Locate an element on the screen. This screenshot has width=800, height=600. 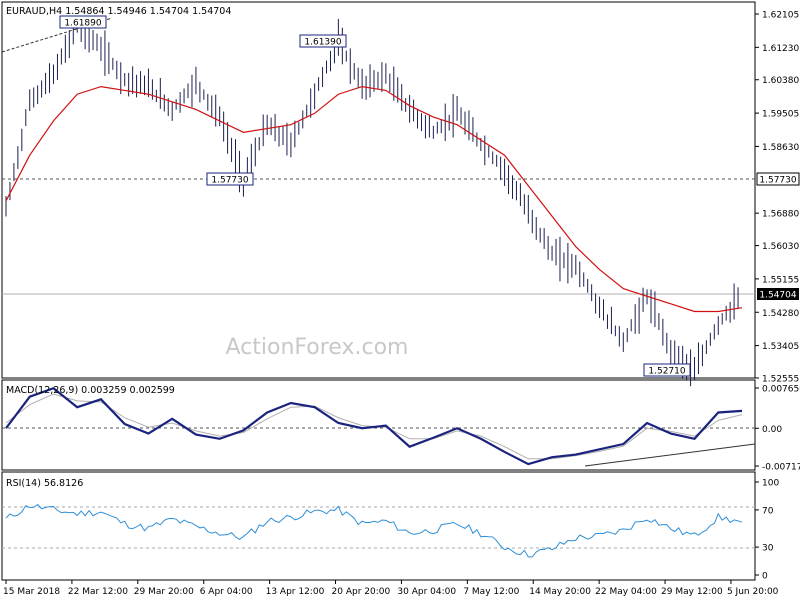
price-tick-label: 1.53405 is located at coordinates (780, 347).